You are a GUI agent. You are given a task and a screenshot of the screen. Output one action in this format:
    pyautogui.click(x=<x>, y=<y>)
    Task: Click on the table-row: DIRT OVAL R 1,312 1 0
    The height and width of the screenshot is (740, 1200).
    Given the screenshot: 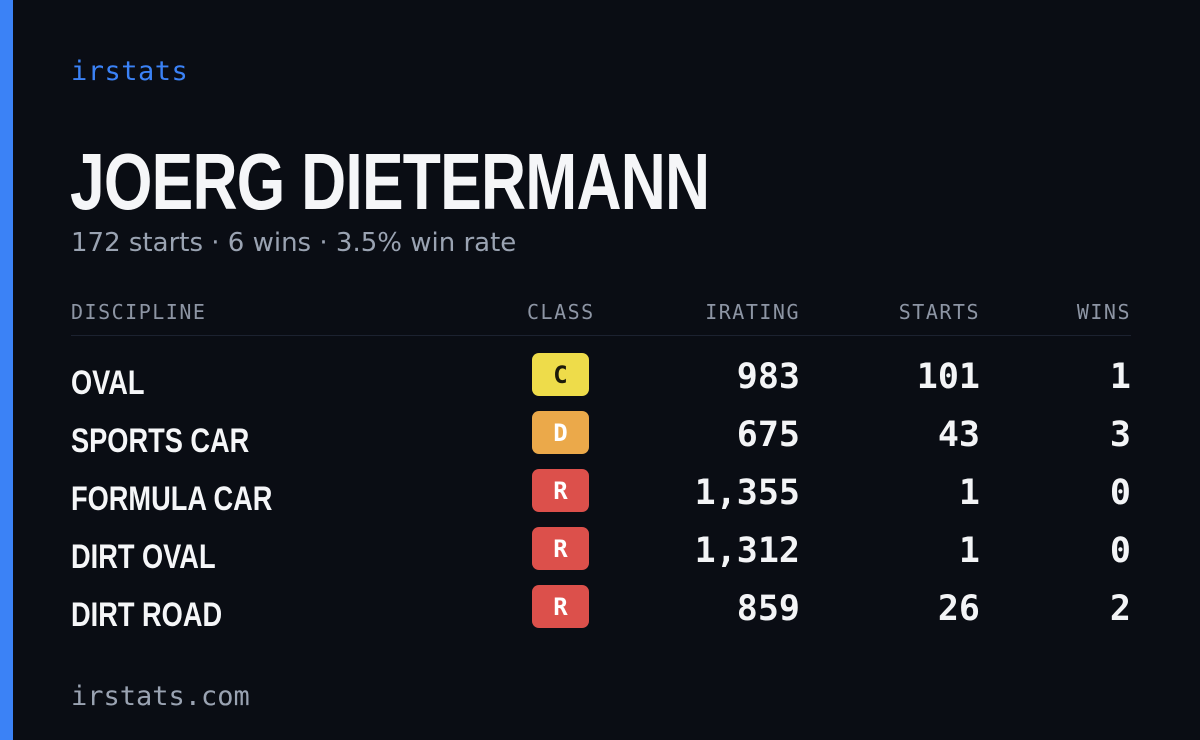 What is the action you would take?
    pyautogui.click(x=601, y=556)
    